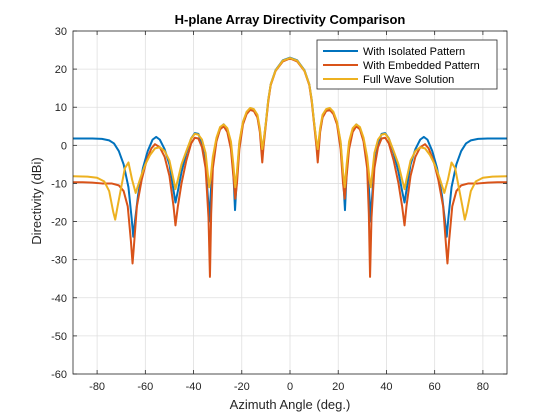 This screenshot has width=560, height=420. Describe the element at coordinates (386, 387) in the screenshot. I see `x-tick-label: 40` at that location.